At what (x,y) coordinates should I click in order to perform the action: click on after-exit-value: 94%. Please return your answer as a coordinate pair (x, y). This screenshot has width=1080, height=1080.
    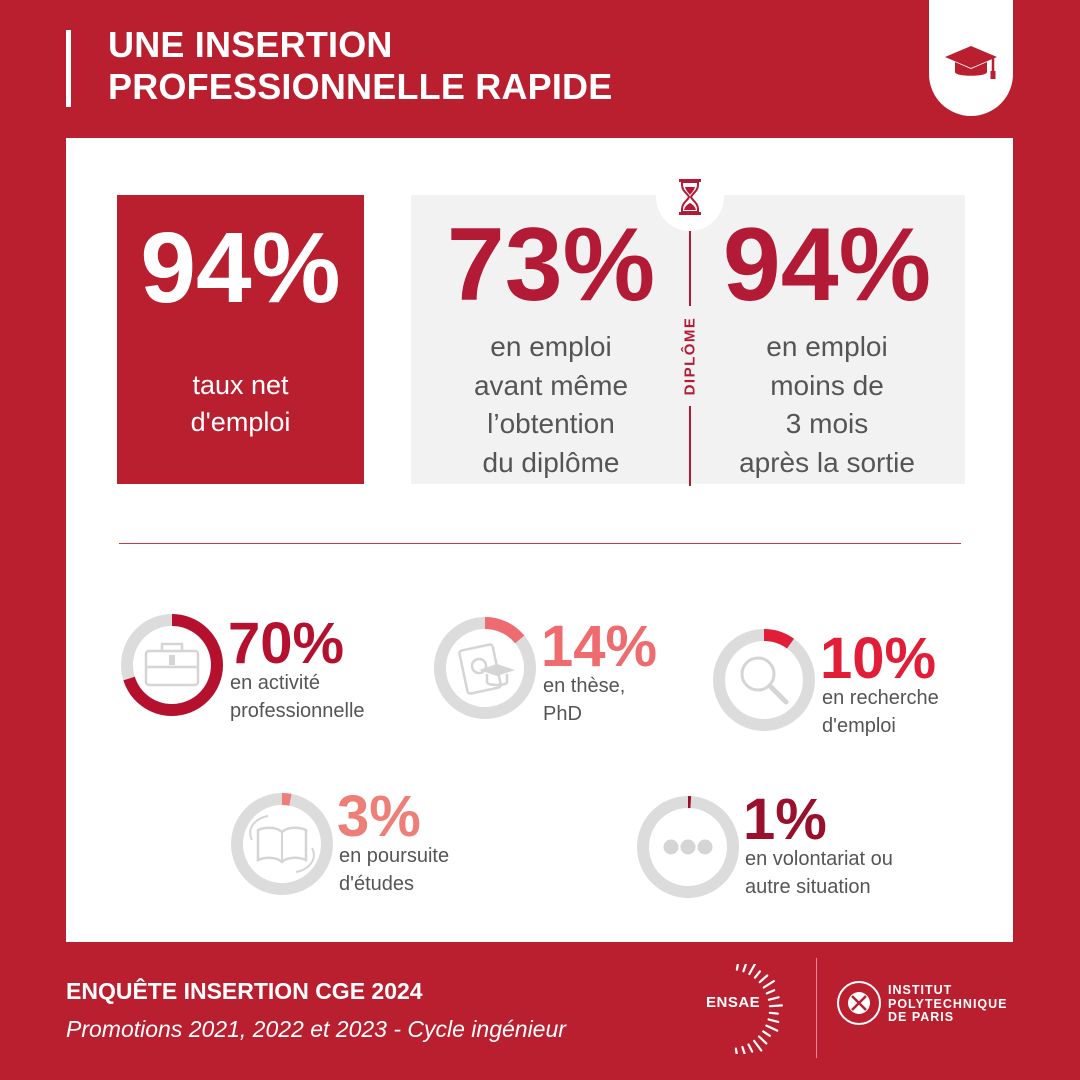
    Looking at the image, I should click on (827, 265).